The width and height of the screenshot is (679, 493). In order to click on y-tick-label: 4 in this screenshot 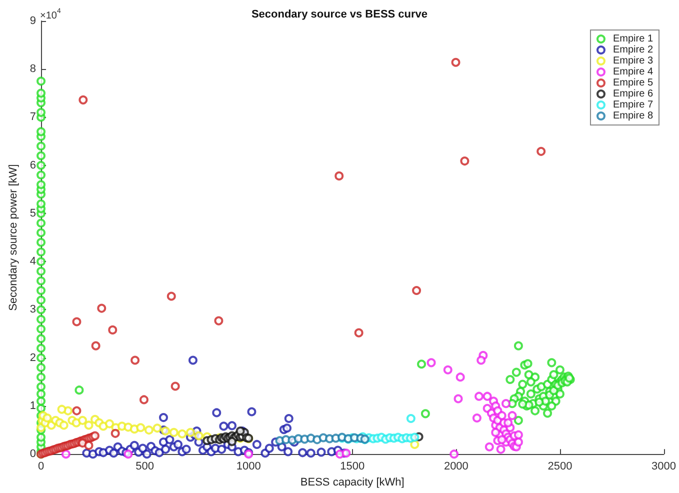, I will do `click(33, 262)`.